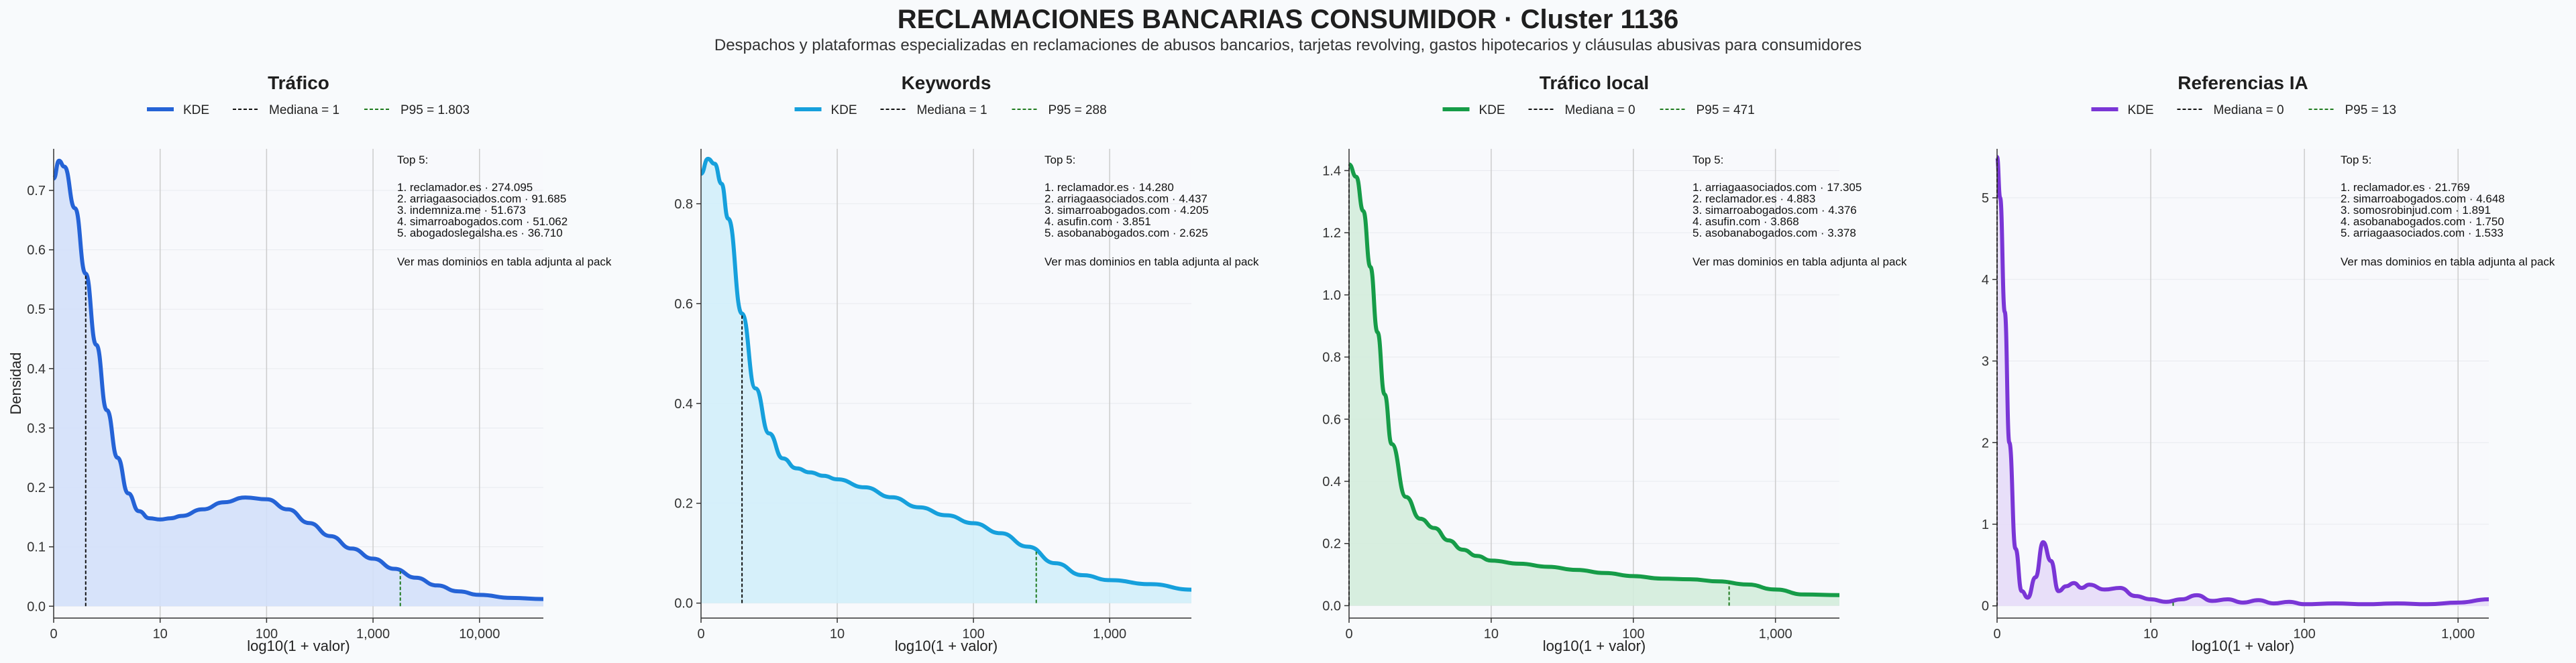 This screenshot has height=663, width=2576. Describe the element at coordinates (1126, 233) in the screenshot. I see `top5-item: 5. asobanabogados.com · 2.625` at that location.